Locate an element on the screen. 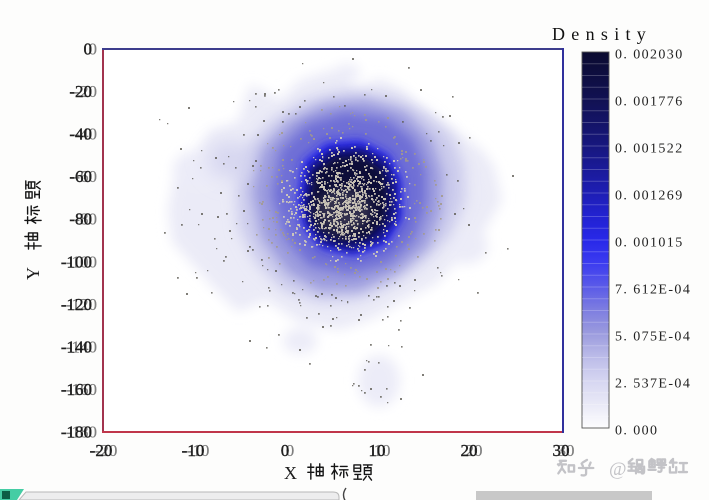  svg-text: Density is located at coordinates (602, 34).